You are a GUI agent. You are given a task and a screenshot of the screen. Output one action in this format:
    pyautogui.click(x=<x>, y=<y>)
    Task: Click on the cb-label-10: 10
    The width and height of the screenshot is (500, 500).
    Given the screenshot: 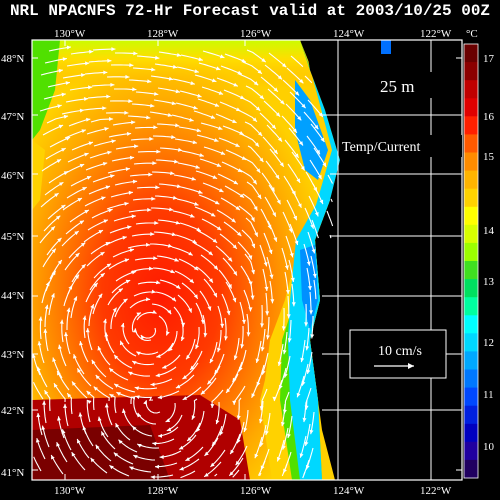 What is the action you would take?
    pyautogui.click(x=489, y=447)
    